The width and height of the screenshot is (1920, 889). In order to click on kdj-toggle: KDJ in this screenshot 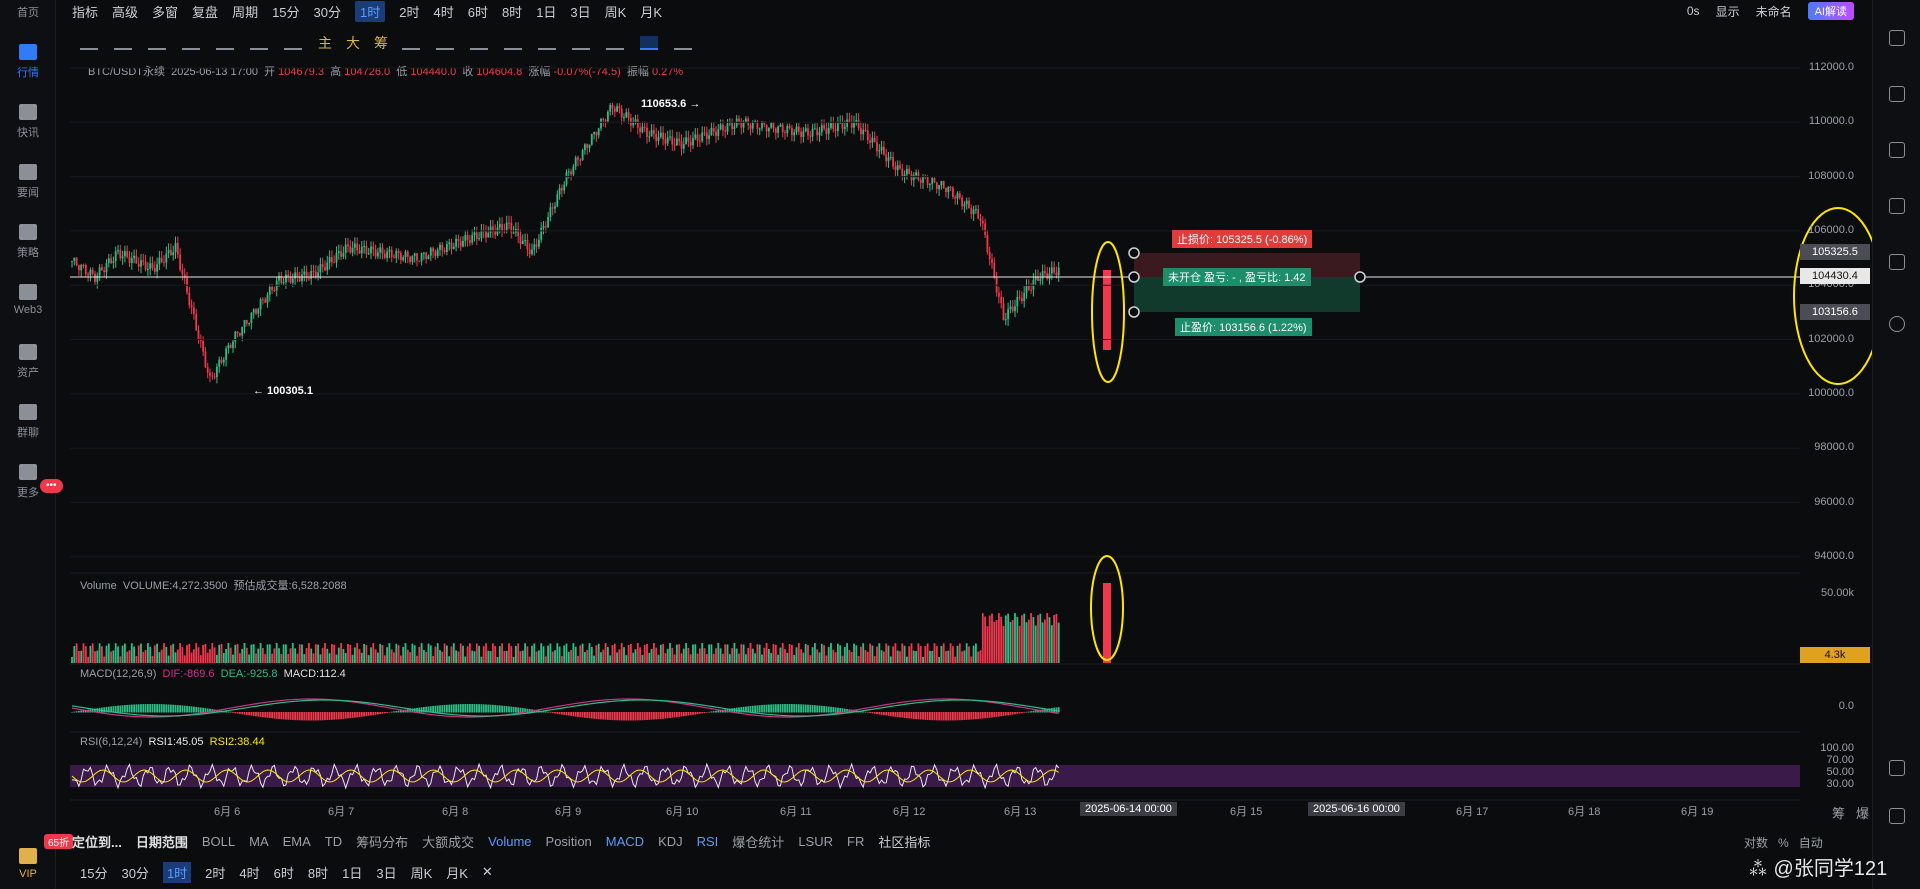, I will do `click(670, 841)`.